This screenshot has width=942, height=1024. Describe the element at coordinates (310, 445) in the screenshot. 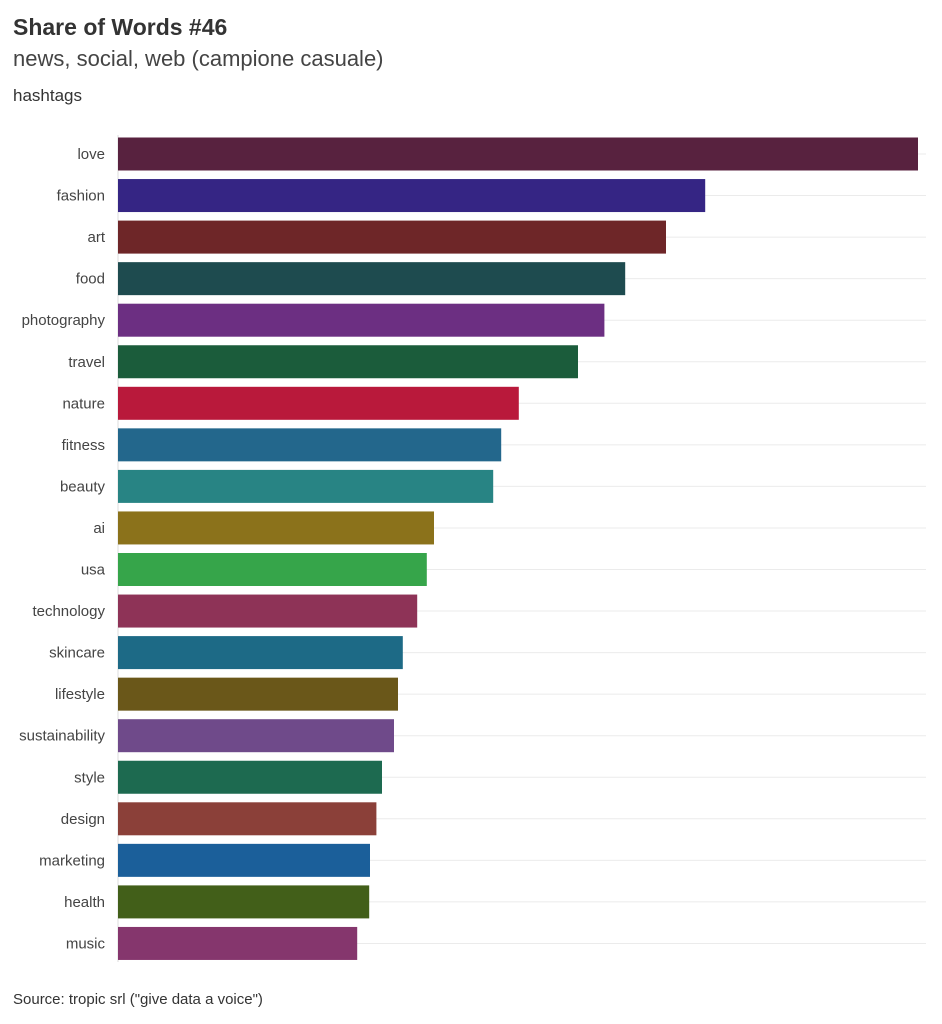

I see `bar-fitness` at that location.